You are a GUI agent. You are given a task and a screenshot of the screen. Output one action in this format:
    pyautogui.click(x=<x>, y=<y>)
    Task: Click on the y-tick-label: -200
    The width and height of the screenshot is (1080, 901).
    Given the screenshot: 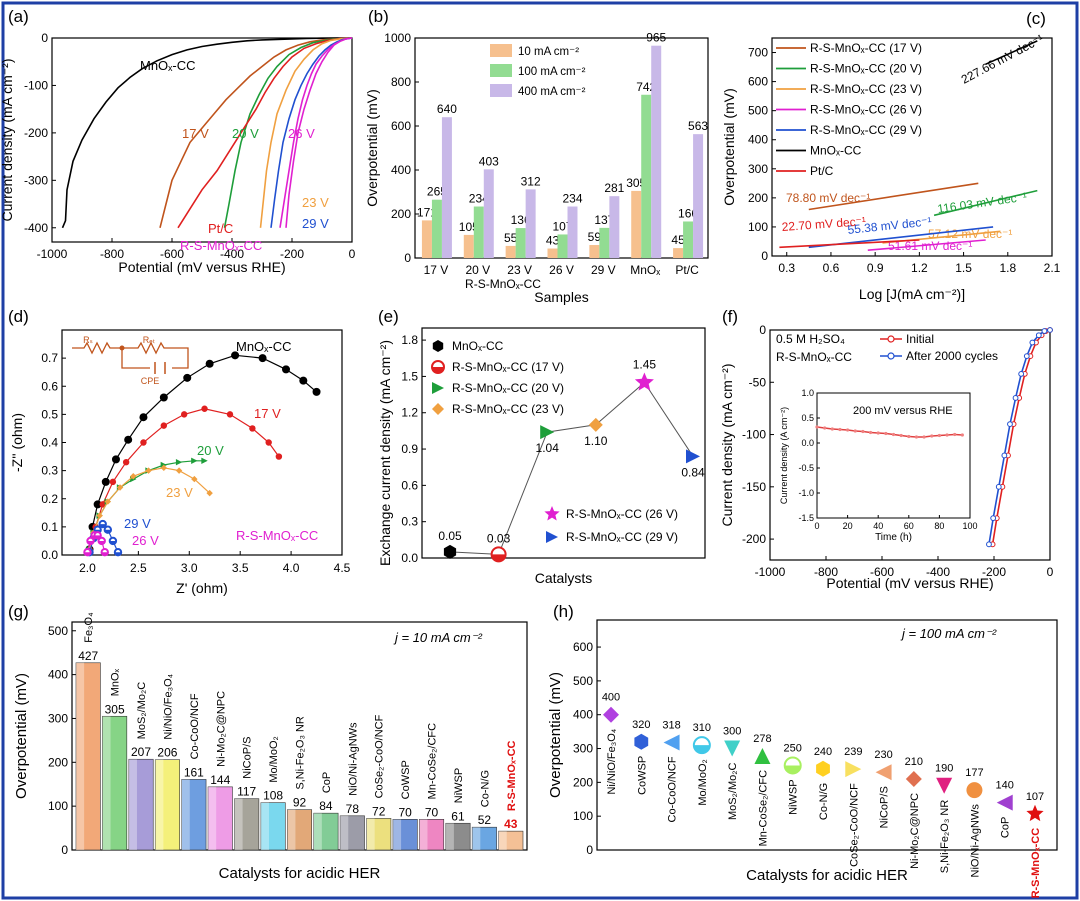 What is the action you would take?
    pyautogui.click(x=36, y=133)
    